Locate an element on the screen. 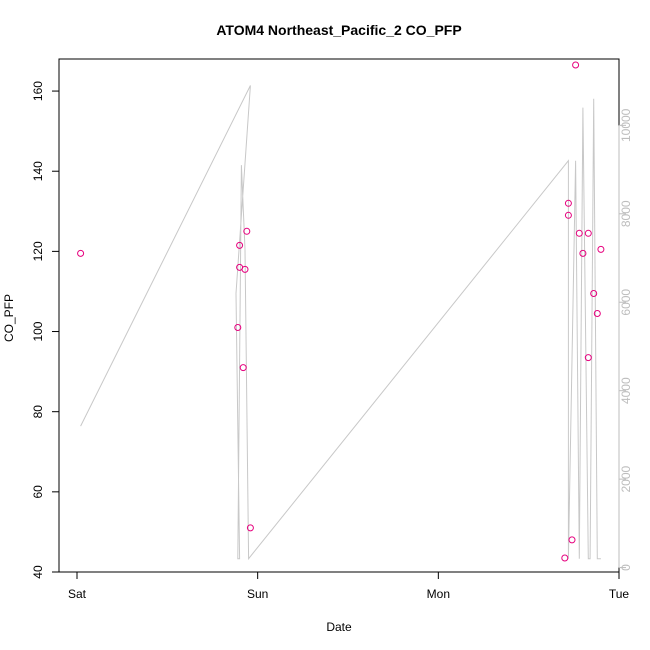  y-axis: 40 60 80 100 120 140 160 is located at coordinates (45, 330).